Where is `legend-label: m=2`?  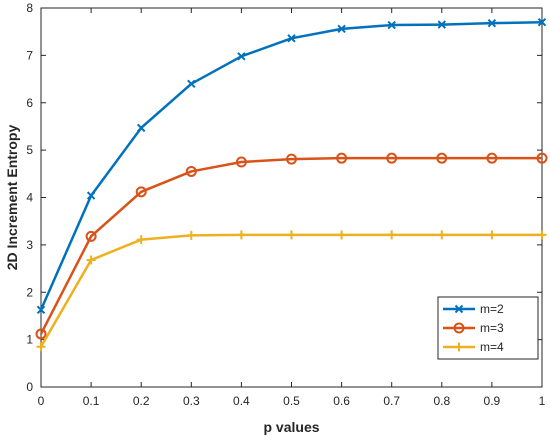 legend-label: m=2 is located at coordinates (492, 309).